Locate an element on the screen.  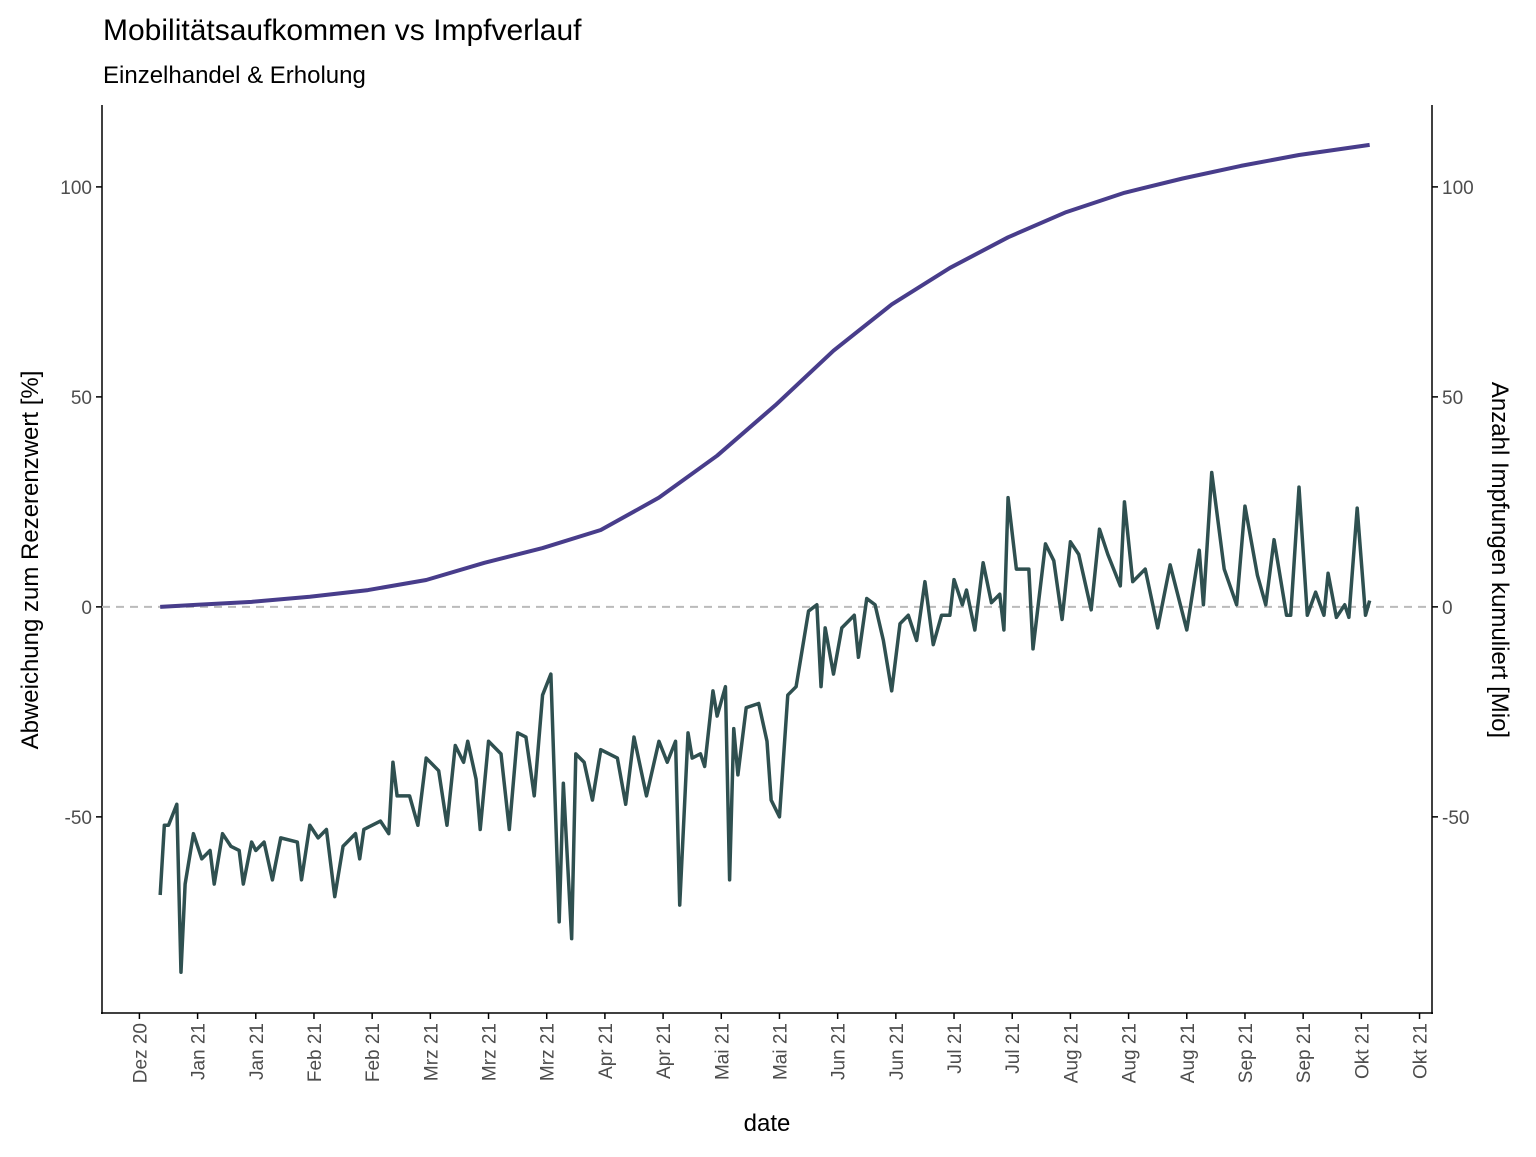
y2-axis-title: Anzahl Impfungen kumuliert [Mio] is located at coordinates (1499, 560).